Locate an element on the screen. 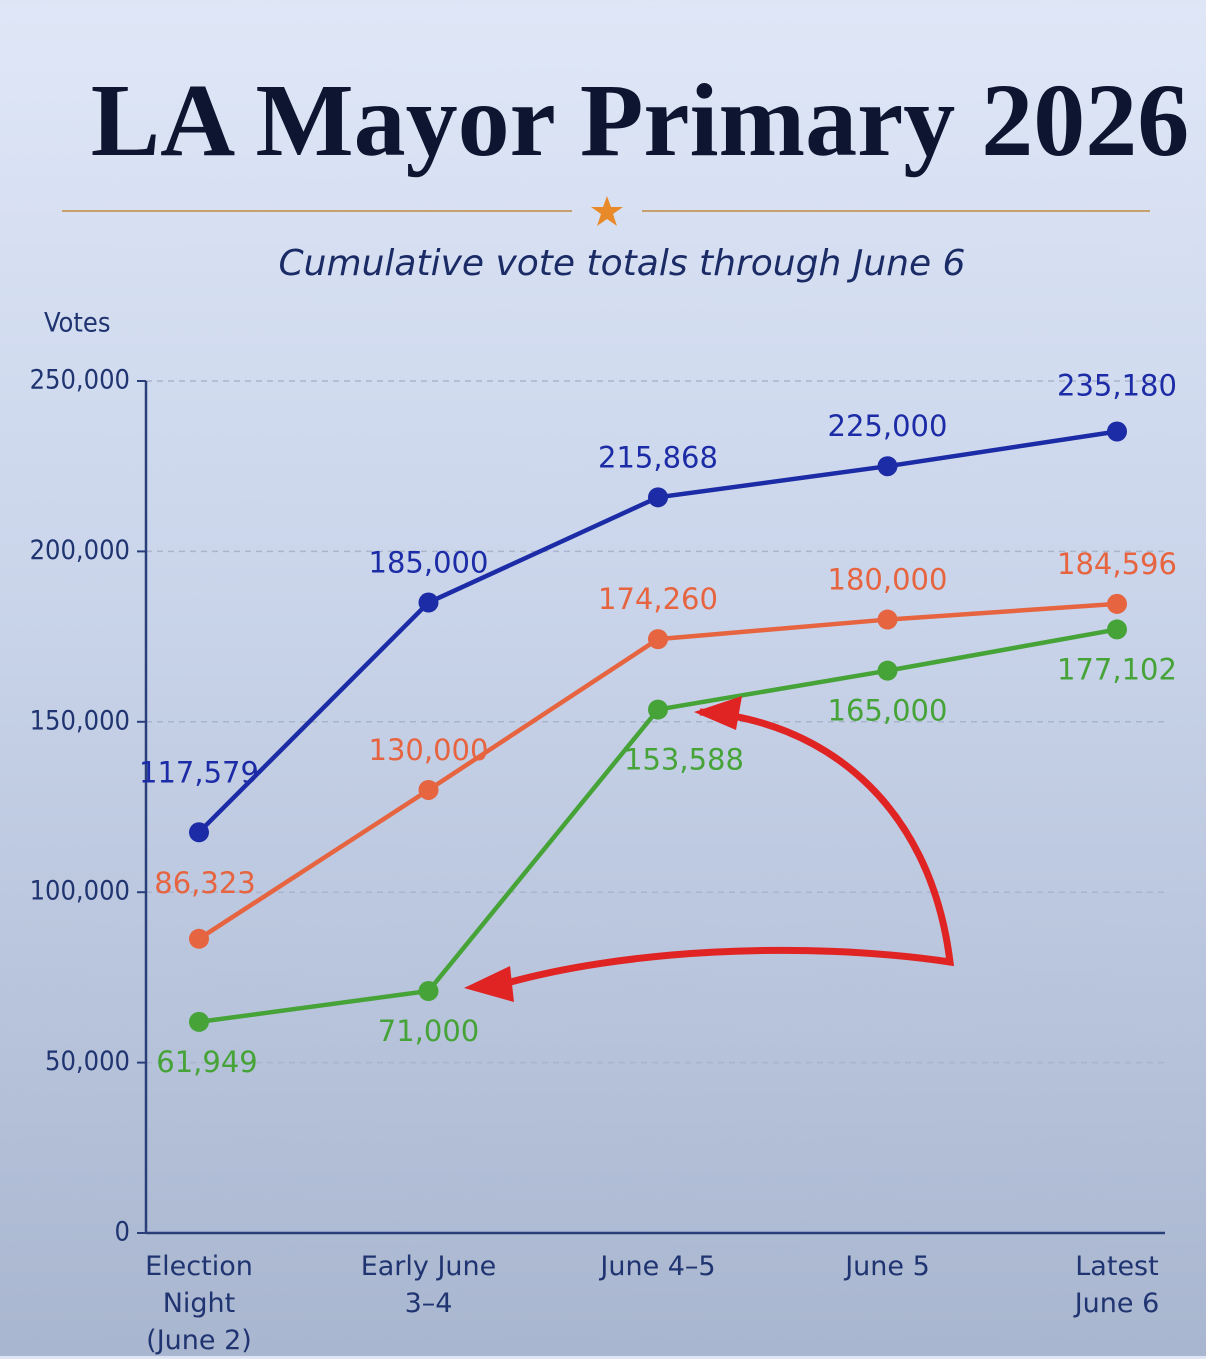 The image size is (1206, 1359). x-tick-label: June 5 is located at coordinates (887, 1266).